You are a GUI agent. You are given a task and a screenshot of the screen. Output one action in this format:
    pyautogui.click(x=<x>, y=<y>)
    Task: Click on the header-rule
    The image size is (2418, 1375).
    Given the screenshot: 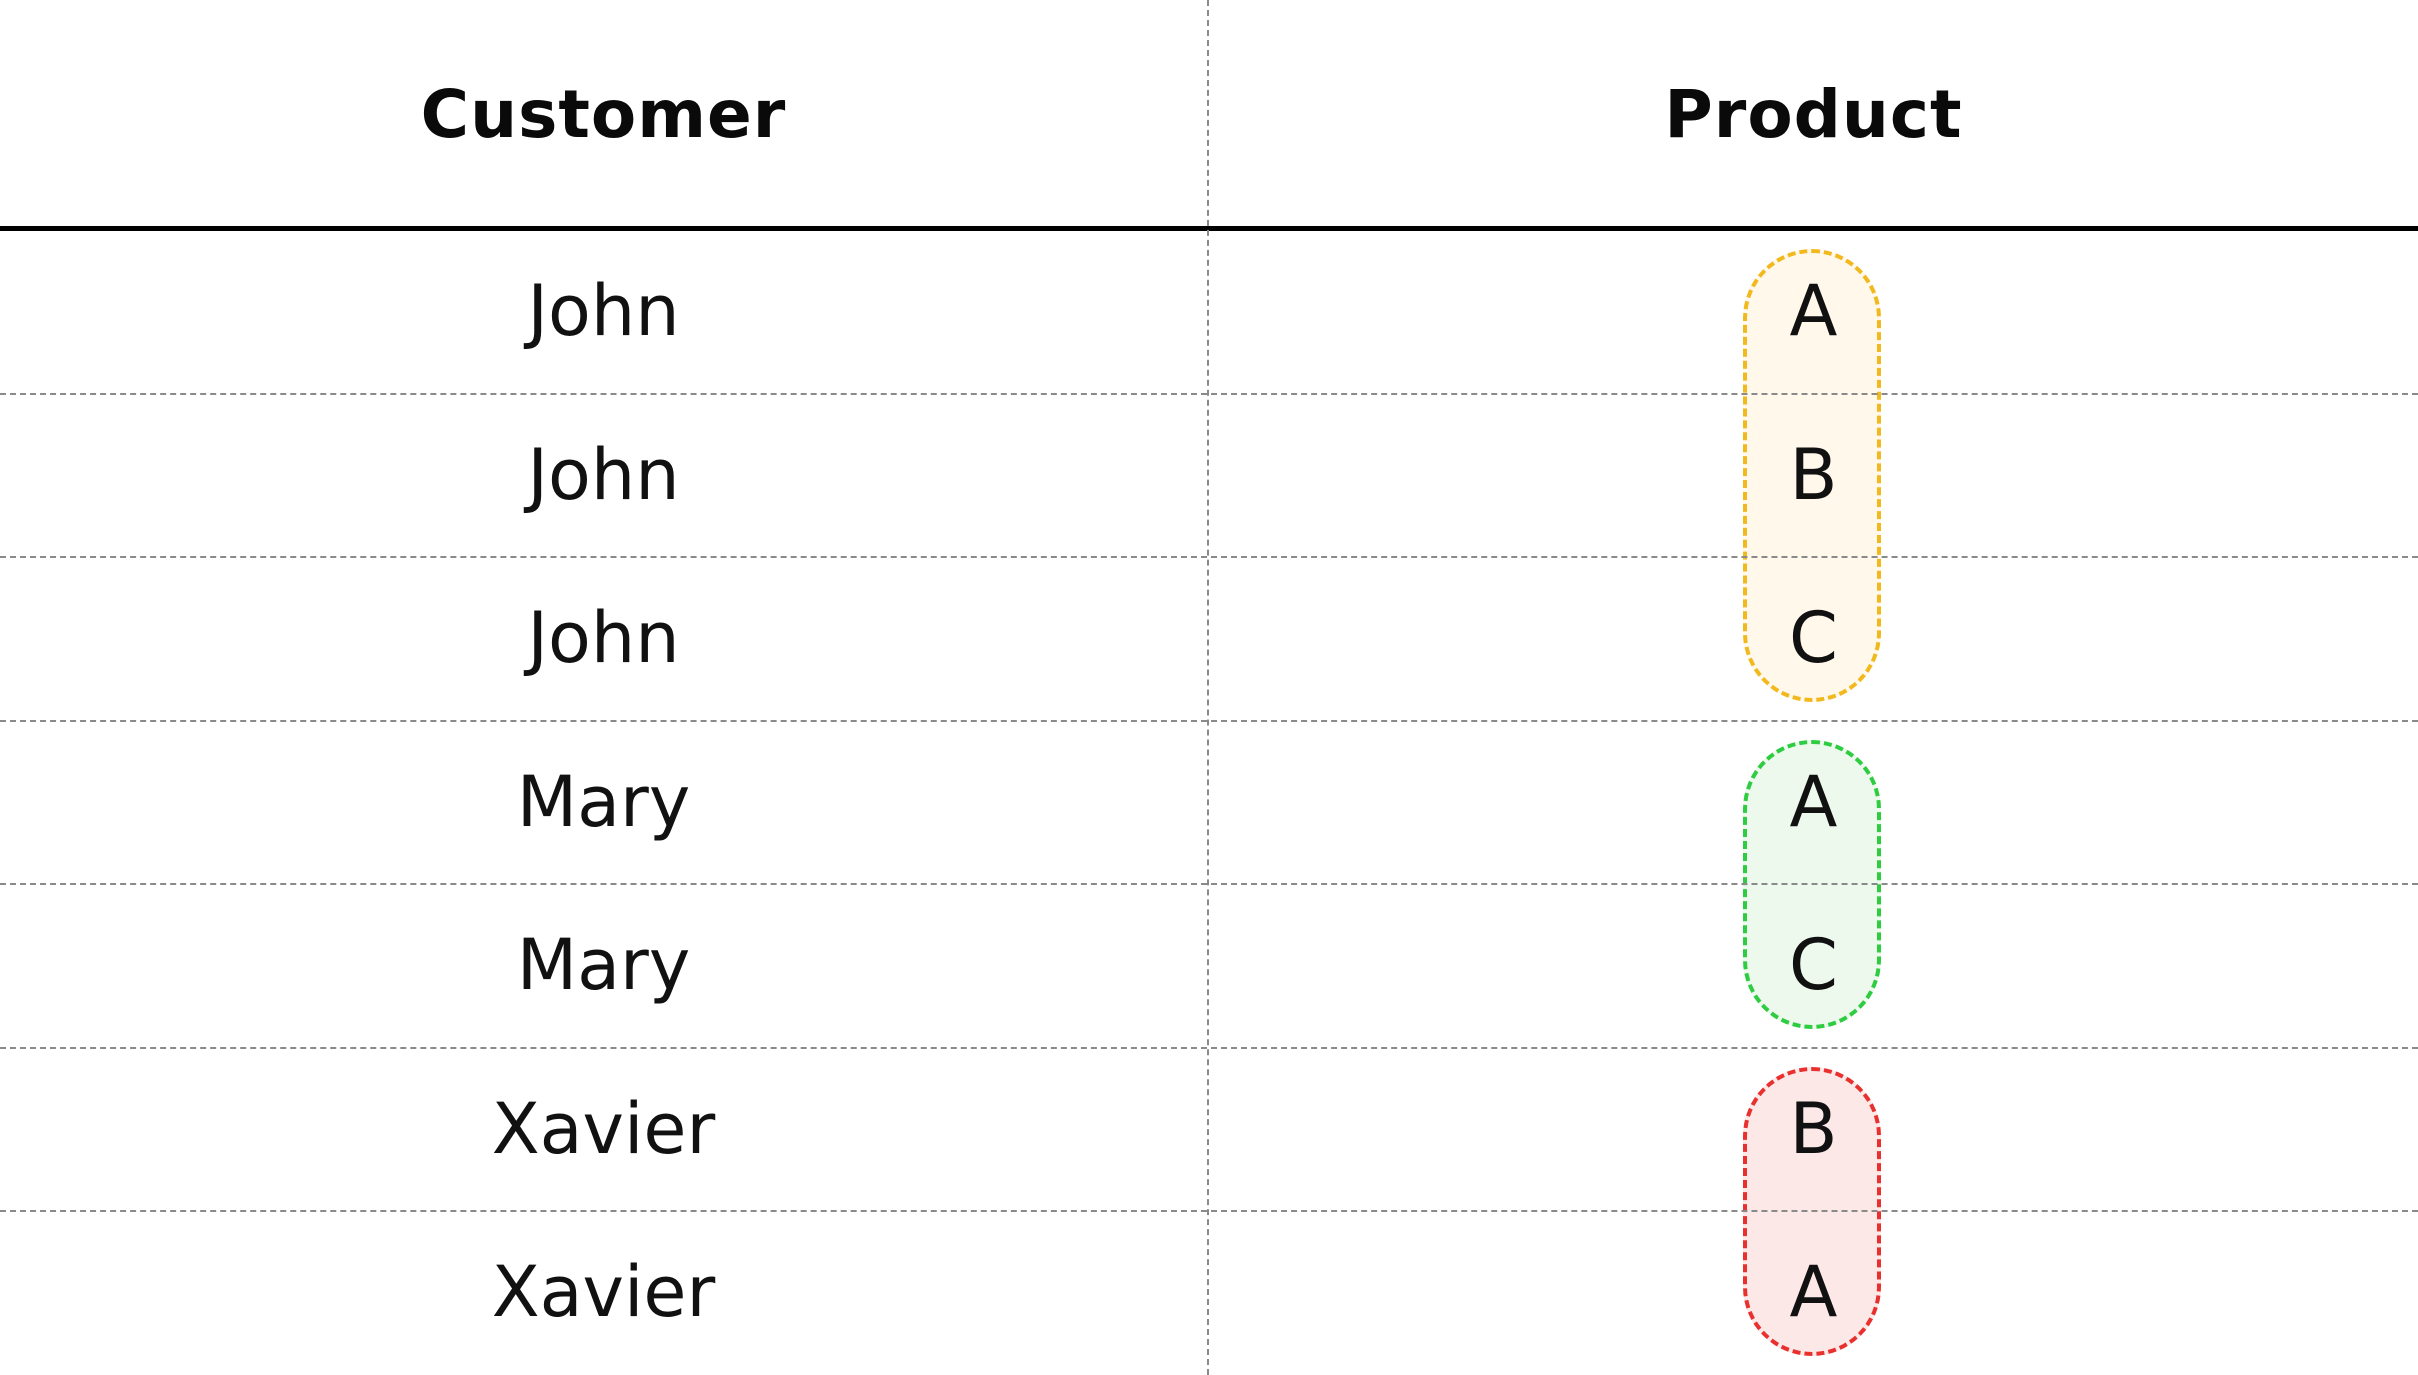 What is the action you would take?
    pyautogui.click(x=1209, y=228)
    